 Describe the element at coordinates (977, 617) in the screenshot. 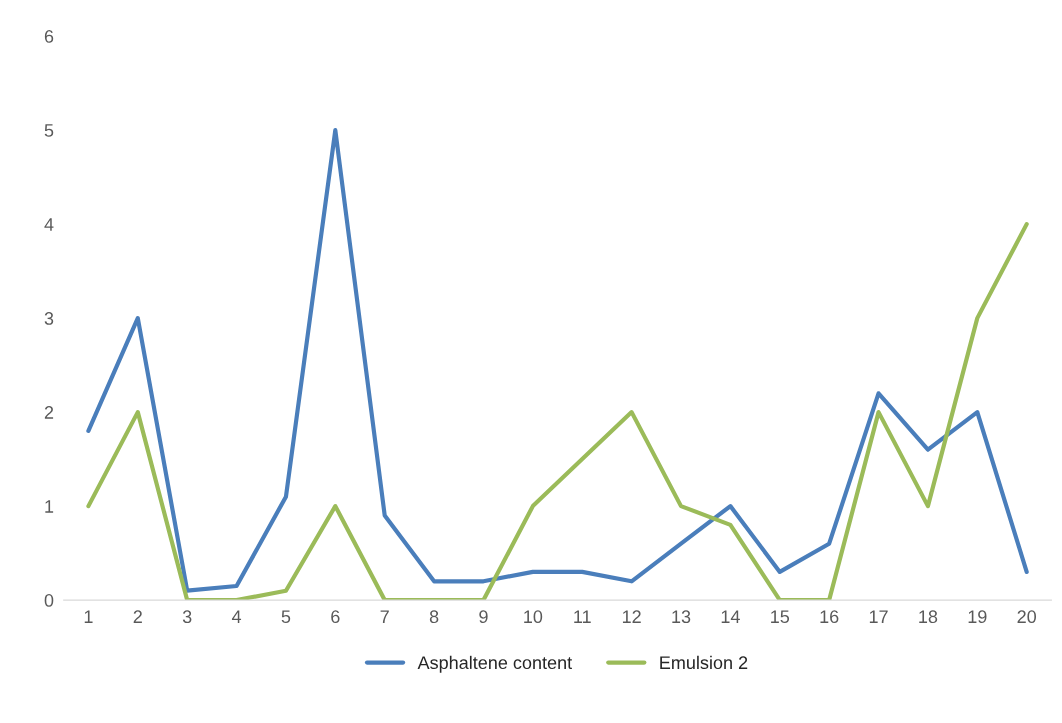

I see `x-tick-label: 19` at that location.